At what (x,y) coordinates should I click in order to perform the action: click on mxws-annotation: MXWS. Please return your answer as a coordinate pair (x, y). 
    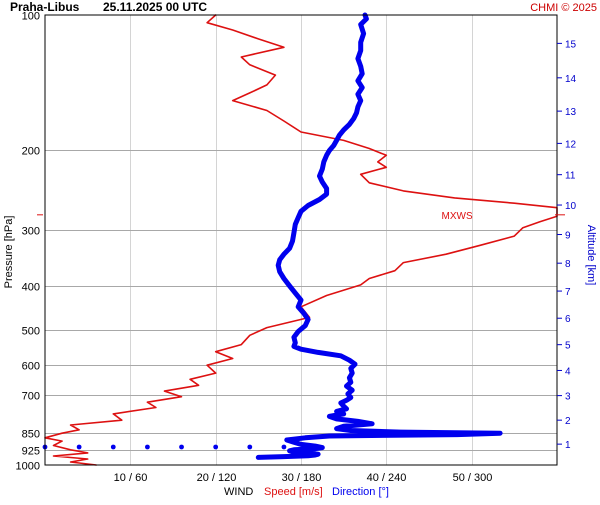
    Looking at the image, I should click on (457, 216).